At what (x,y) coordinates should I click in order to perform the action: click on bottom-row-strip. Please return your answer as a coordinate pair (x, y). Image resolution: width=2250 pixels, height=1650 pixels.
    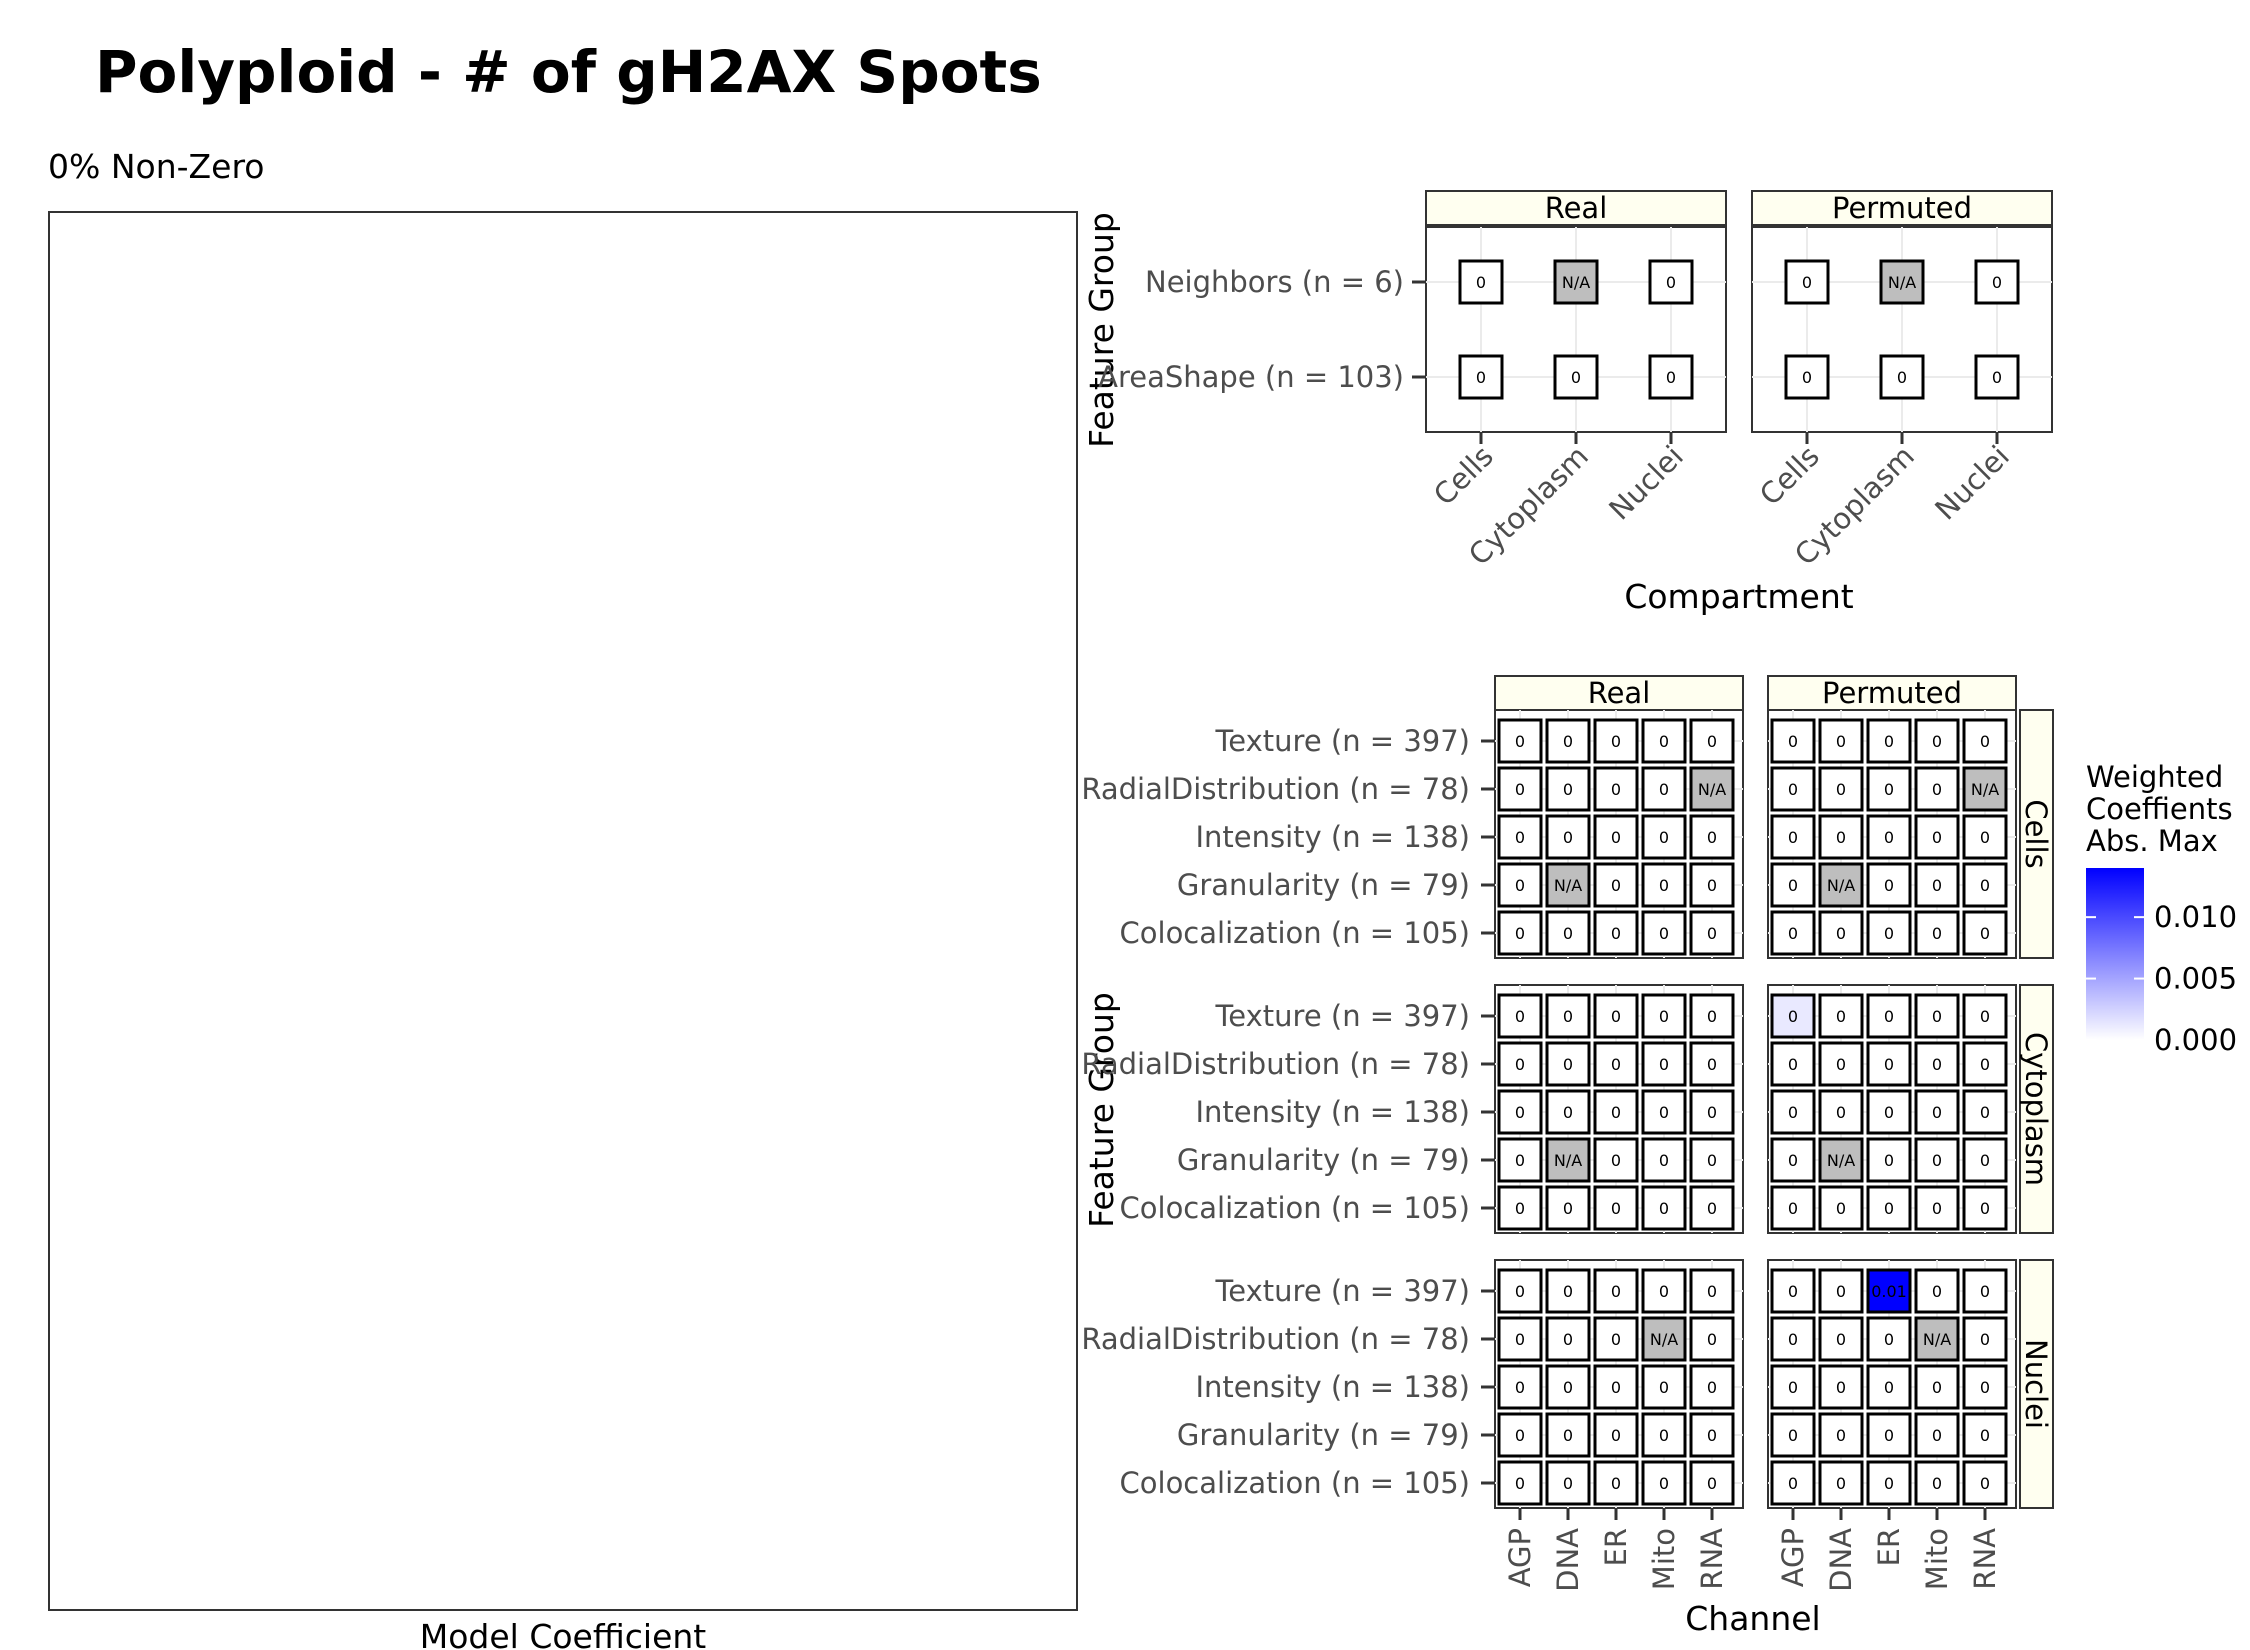
    Looking at the image, I should click on (2036, 1384).